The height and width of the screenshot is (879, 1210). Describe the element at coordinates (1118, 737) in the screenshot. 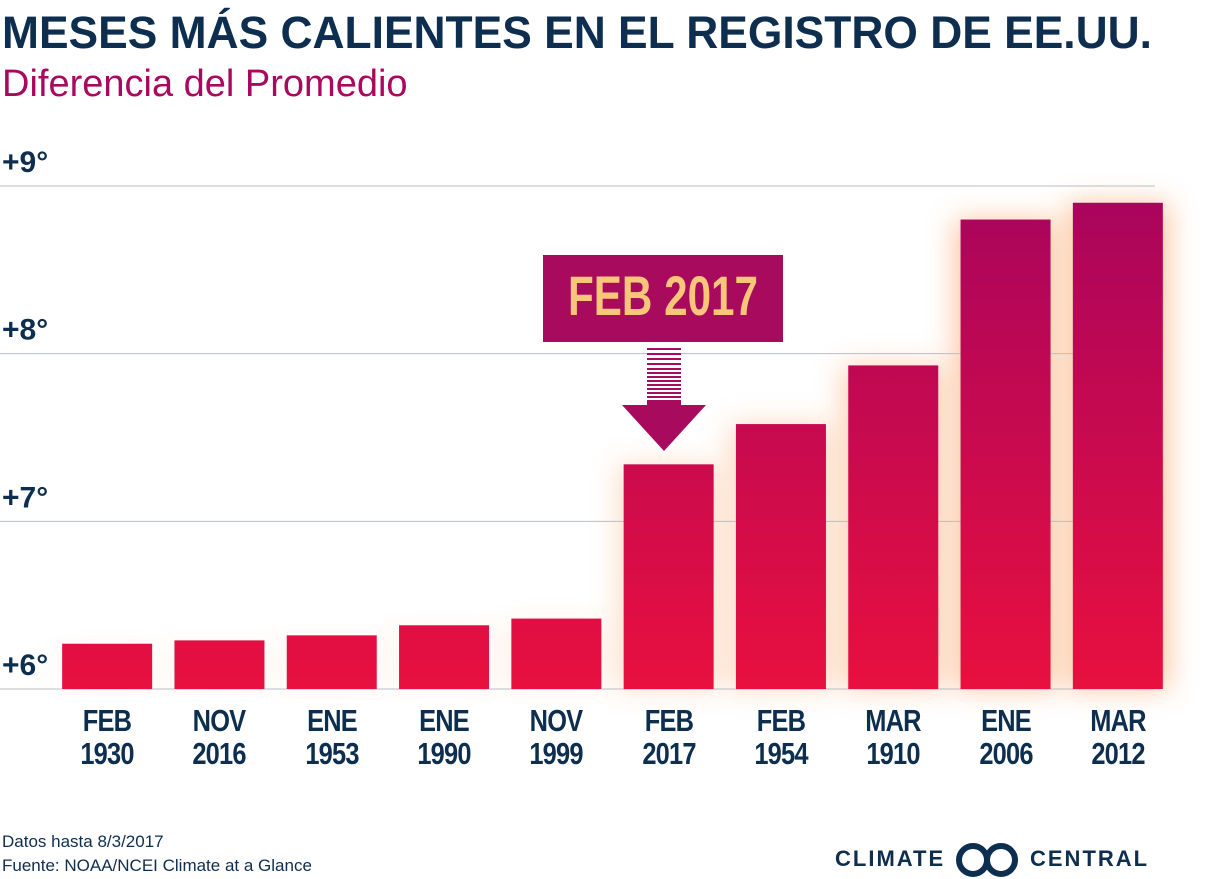

I see `x-tick-label: MAR 2012` at that location.